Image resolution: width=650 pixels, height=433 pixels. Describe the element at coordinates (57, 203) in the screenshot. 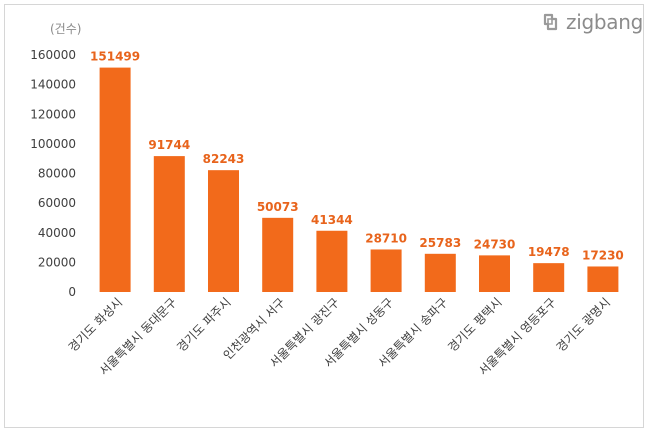

I see `y-tick-label: 60000` at that location.